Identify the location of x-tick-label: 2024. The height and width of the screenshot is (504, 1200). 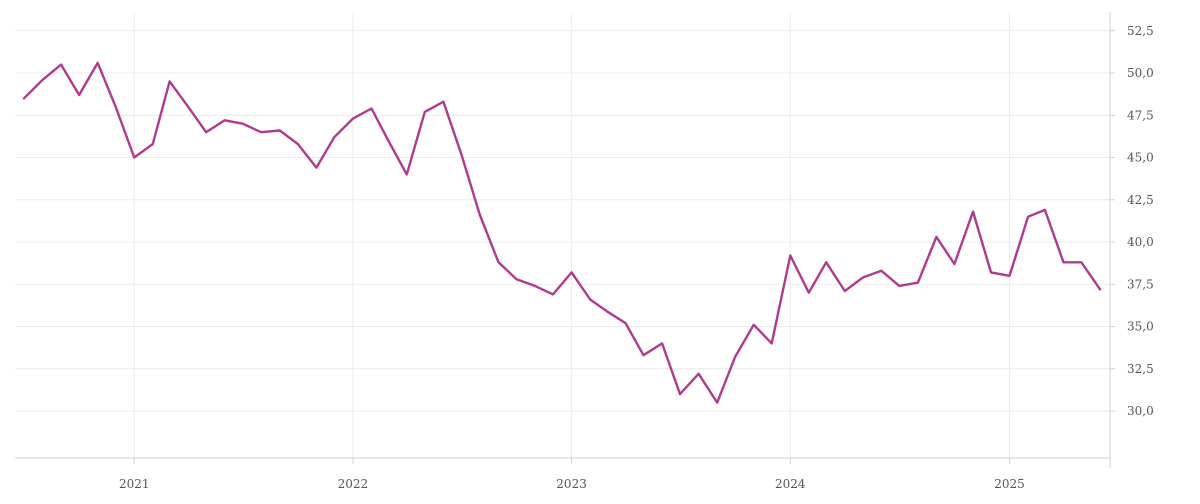
(790, 484).